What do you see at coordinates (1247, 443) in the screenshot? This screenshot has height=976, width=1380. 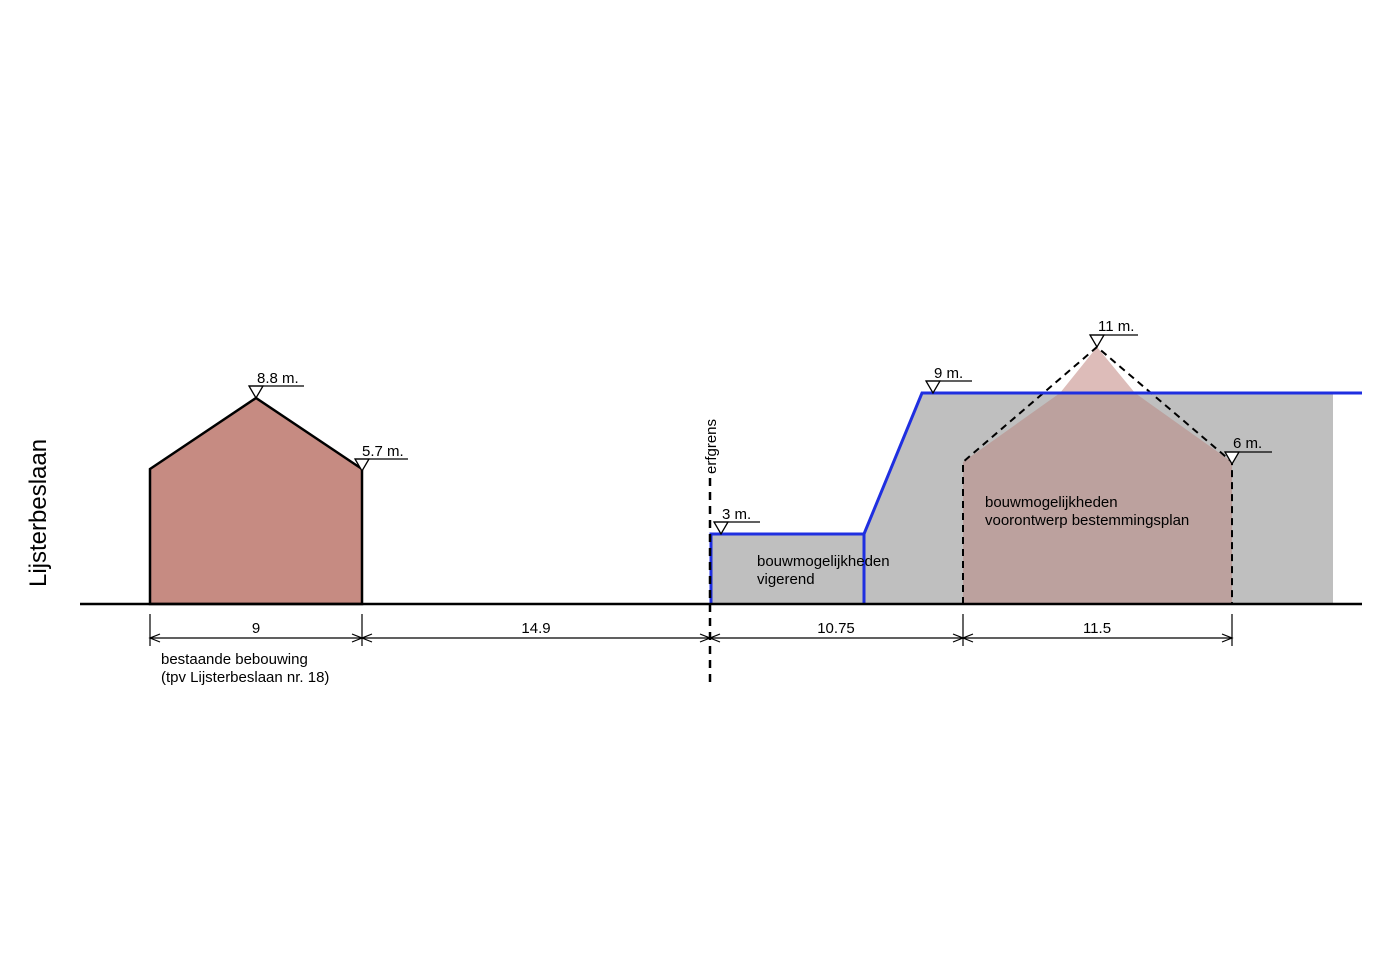 I see `draft-eave-height: 6 m.` at bounding box center [1247, 443].